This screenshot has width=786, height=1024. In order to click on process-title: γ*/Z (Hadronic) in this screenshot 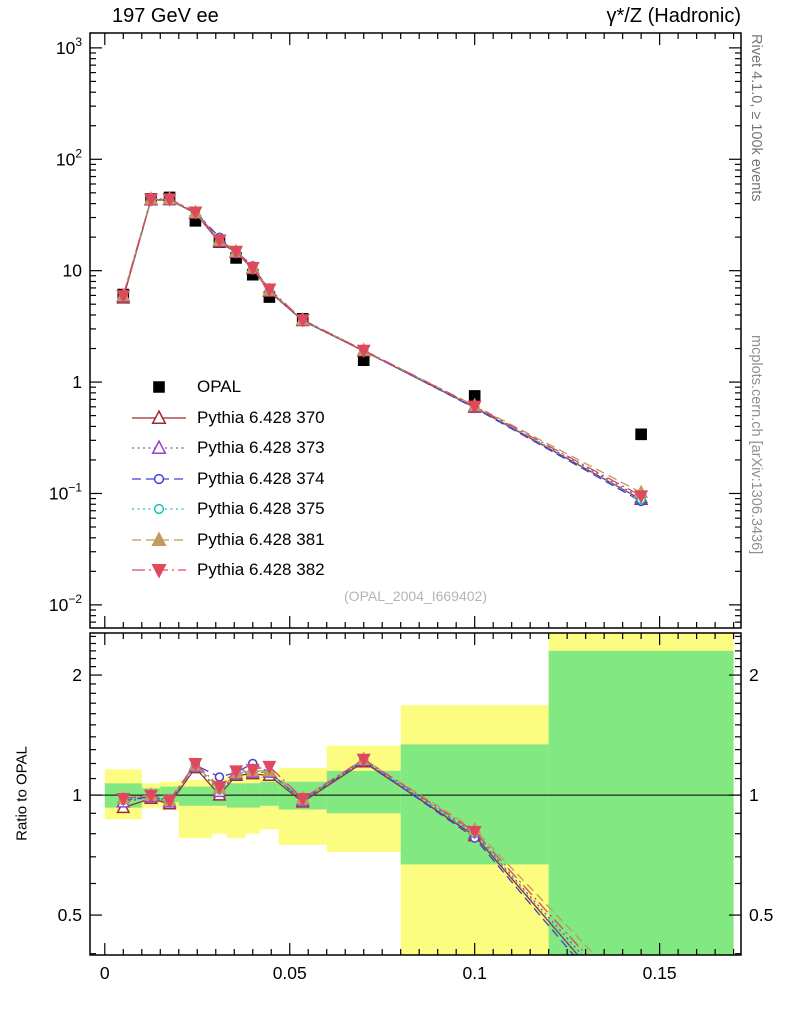, I will do `click(673, 16)`.